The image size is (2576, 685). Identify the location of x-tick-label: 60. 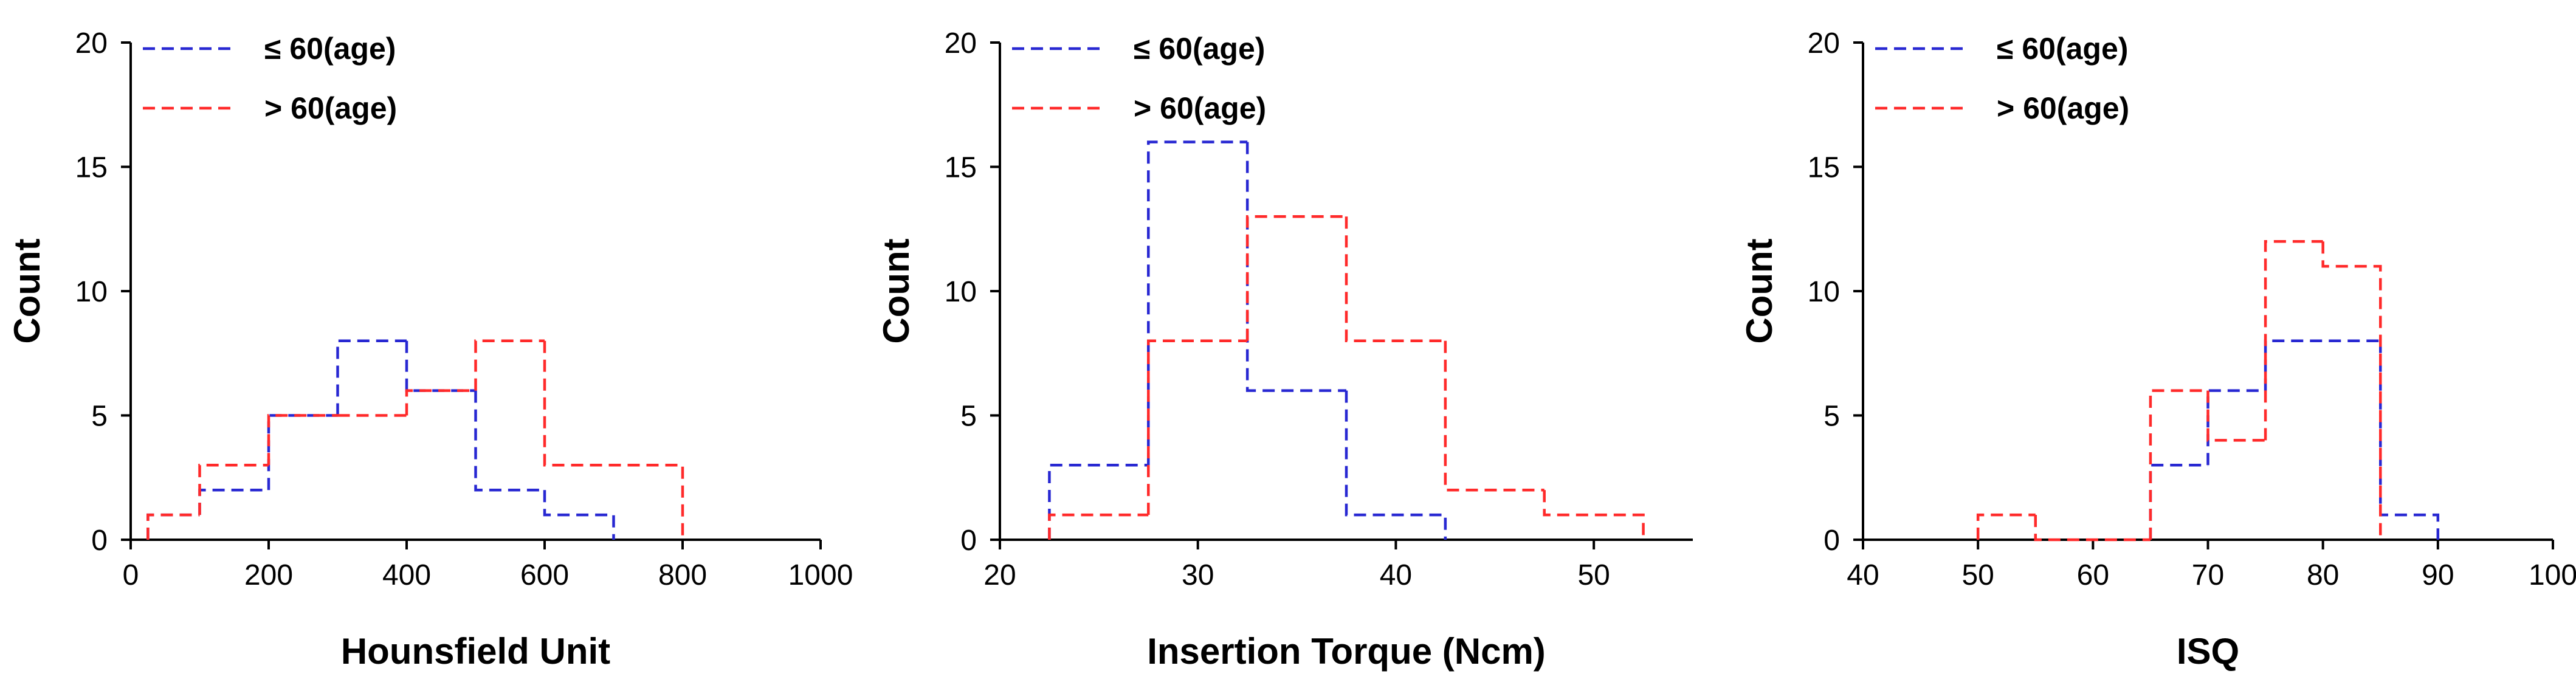
(2093, 575).